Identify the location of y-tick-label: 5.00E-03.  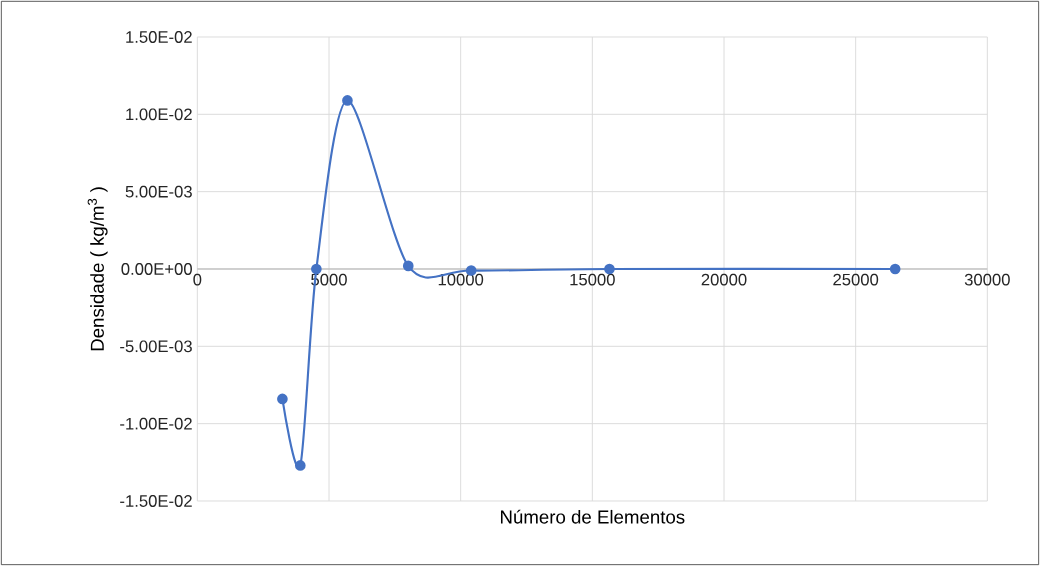
(158, 191).